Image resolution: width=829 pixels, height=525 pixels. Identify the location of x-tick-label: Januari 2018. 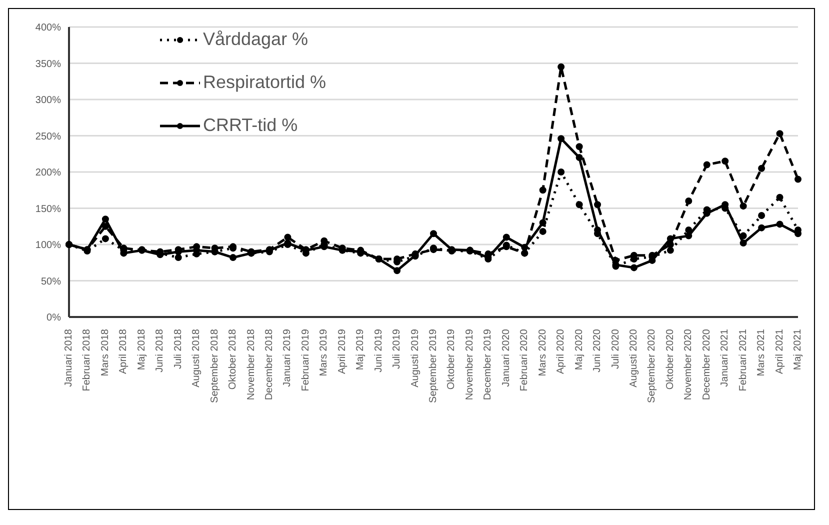
(69, 357).